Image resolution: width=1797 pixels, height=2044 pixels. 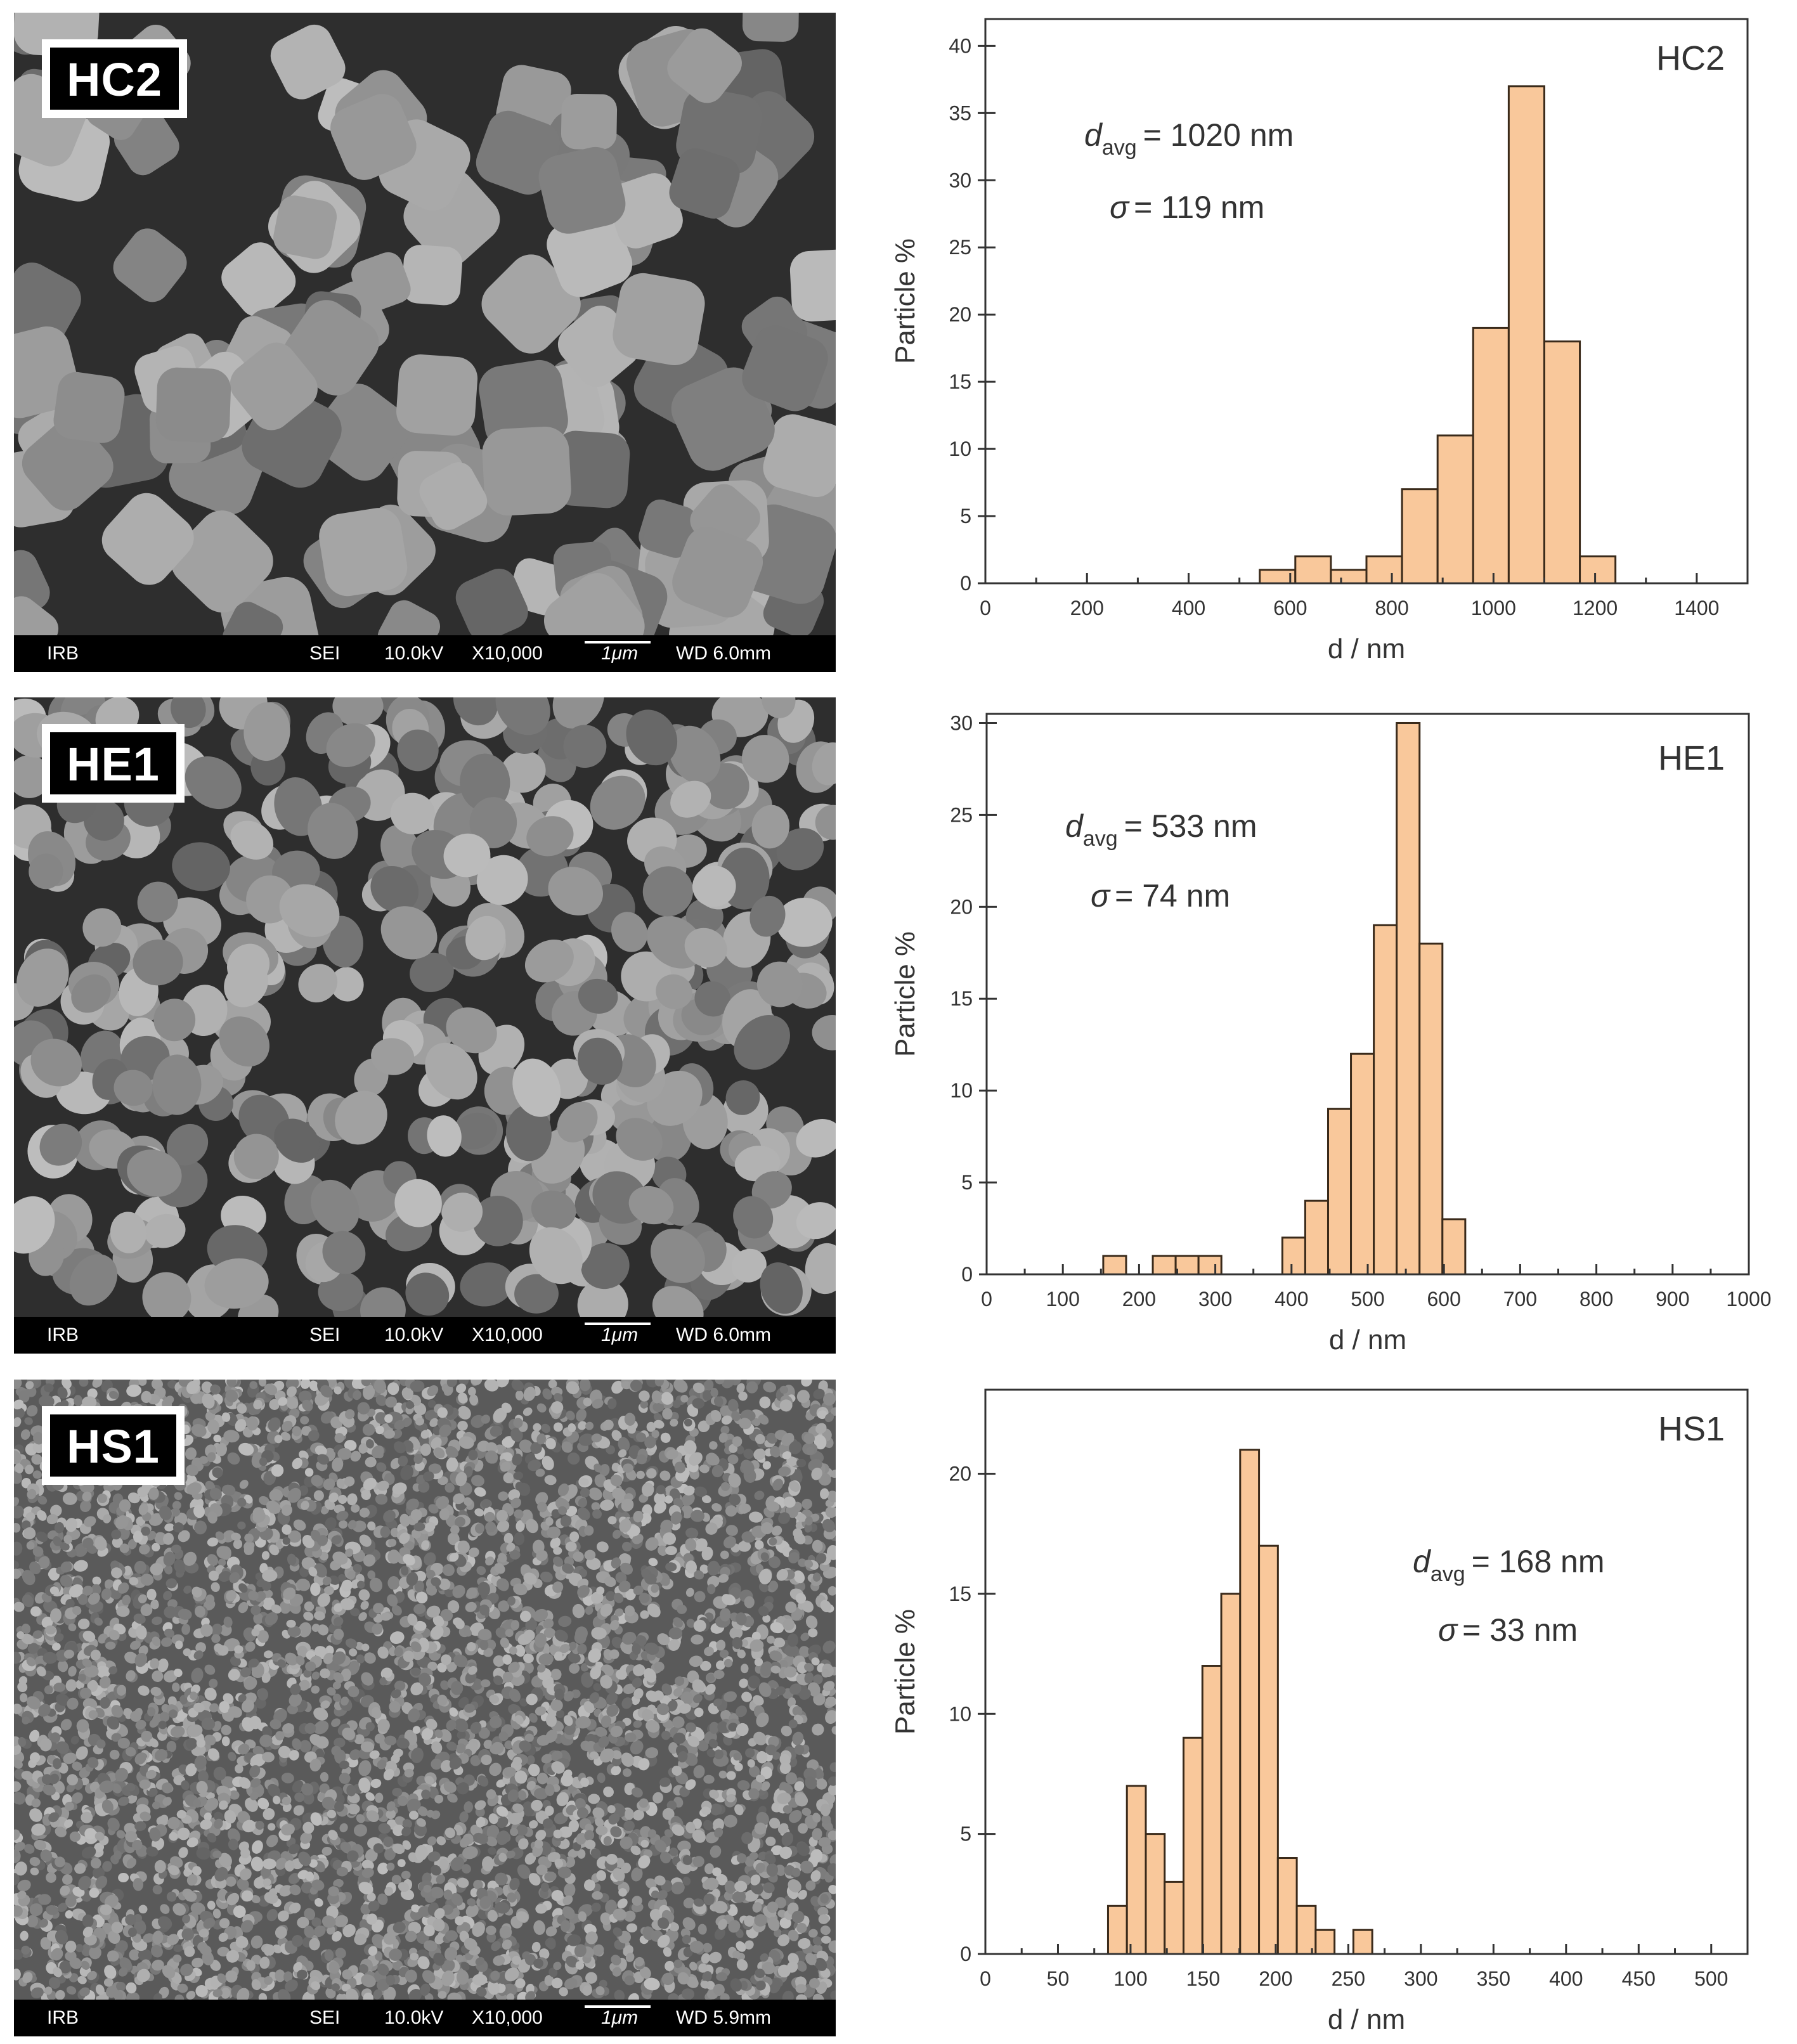 I want to click on sem-image-hs1: HS1 IRB SEI 10.0kV X10,000 1μm WD 5.9mm, so click(x=425, y=1708).